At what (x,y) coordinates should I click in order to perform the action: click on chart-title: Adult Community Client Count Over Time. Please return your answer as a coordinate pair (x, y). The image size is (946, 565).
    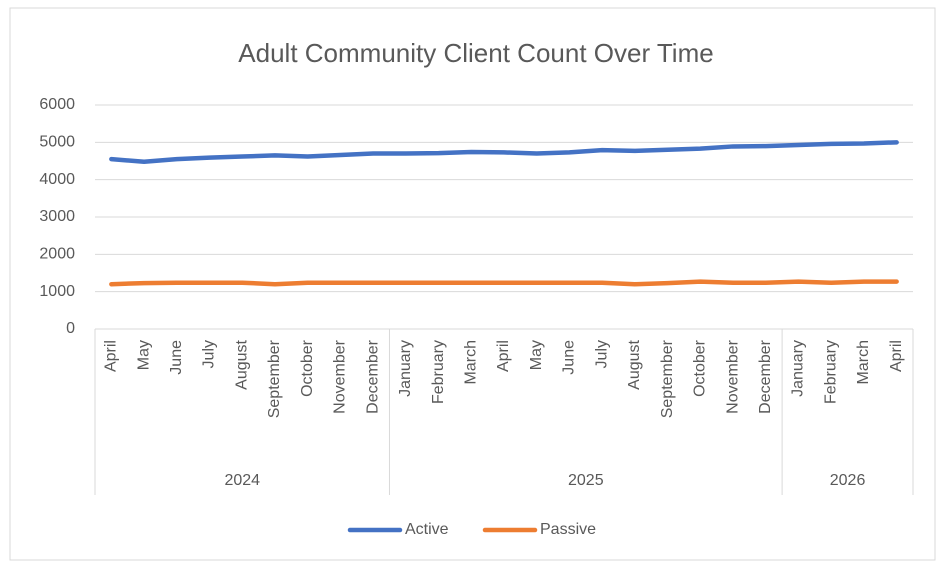
    Looking at the image, I should click on (475, 53).